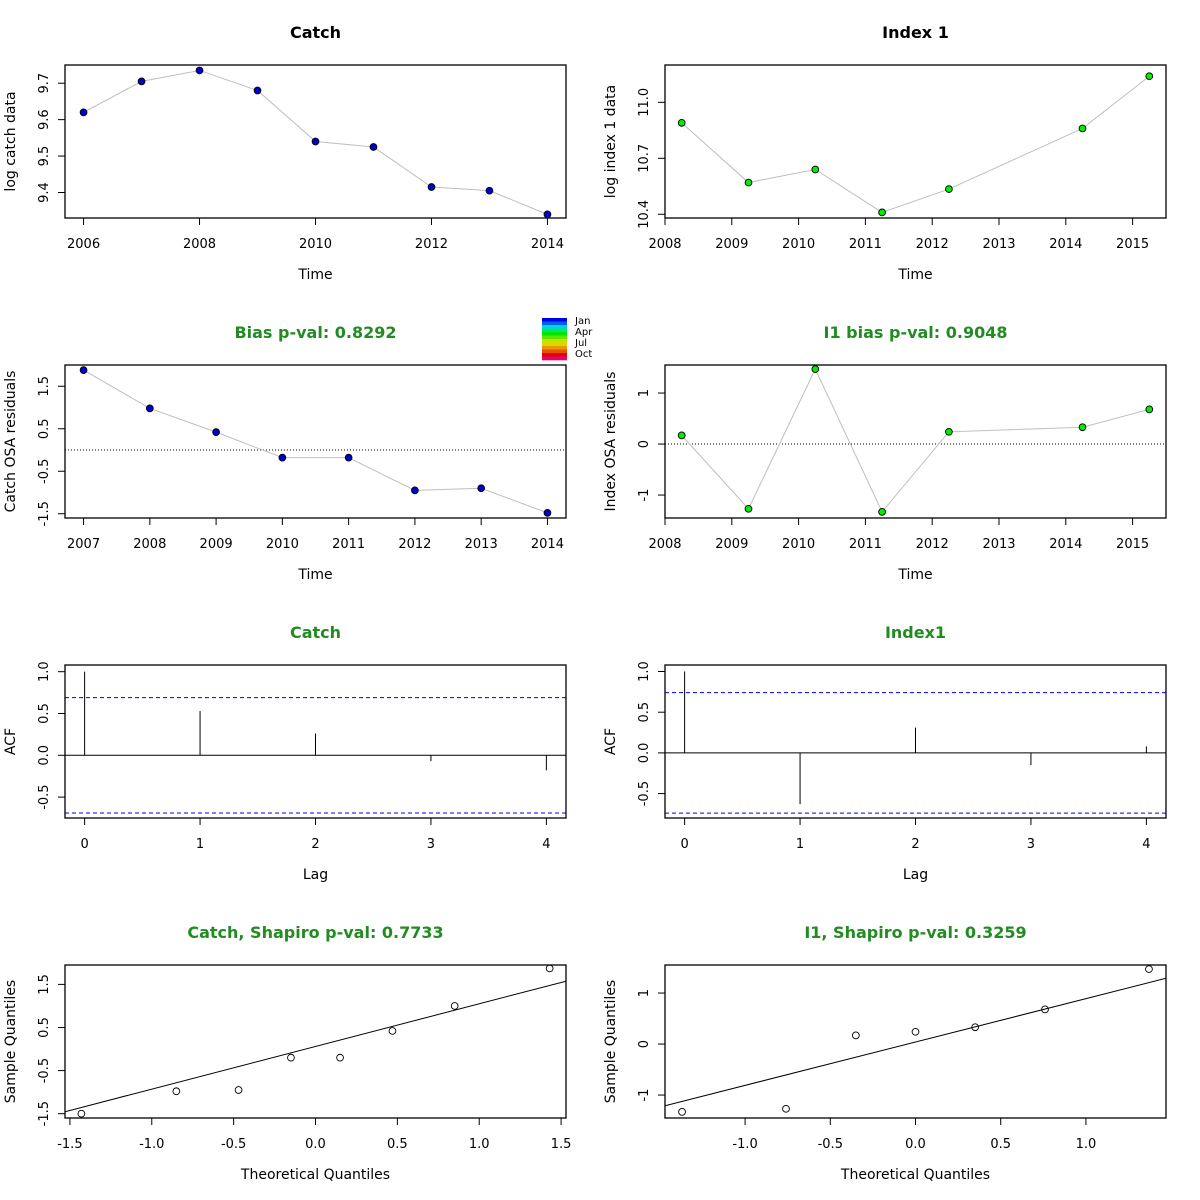  Describe the element at coordinates (914, 1135) in the screenshot. I see `x-axis: -1.0 -0.5 0.0 0.5 1.0` at that location.